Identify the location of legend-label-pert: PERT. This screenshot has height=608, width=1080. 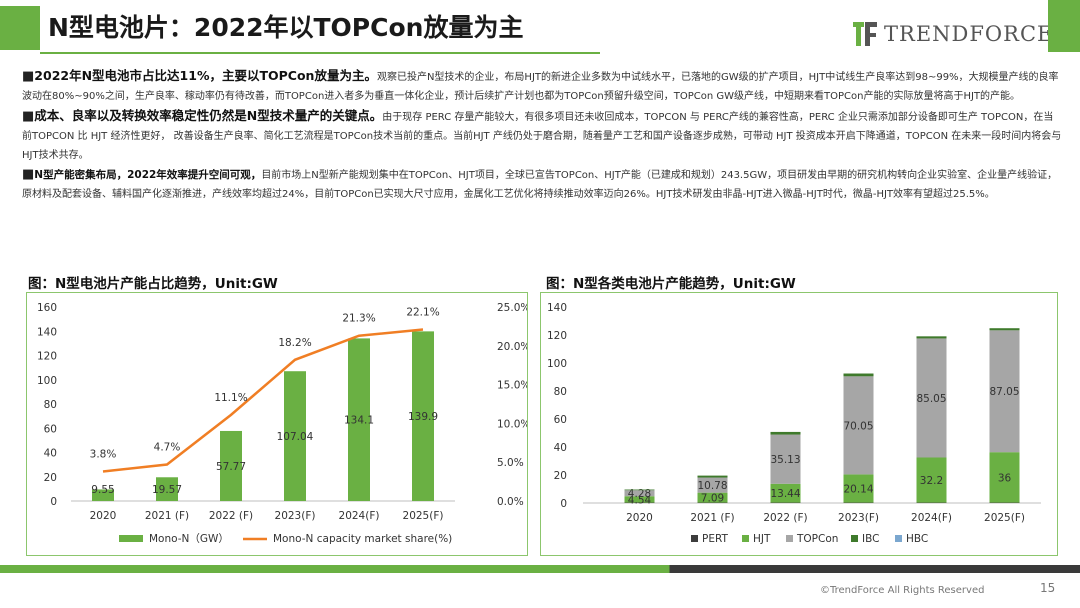
(715, 539).